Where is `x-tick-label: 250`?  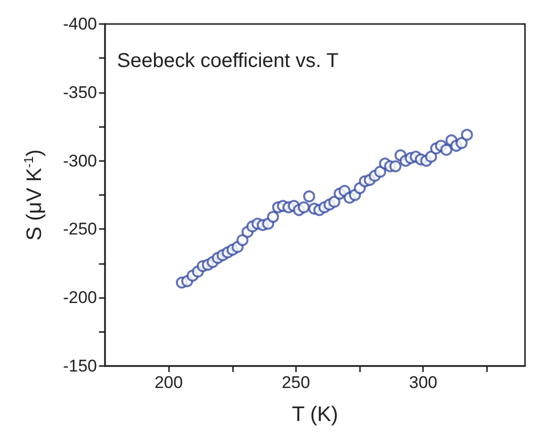
x-tick-label: 250 is located at coordinates (296, 382).